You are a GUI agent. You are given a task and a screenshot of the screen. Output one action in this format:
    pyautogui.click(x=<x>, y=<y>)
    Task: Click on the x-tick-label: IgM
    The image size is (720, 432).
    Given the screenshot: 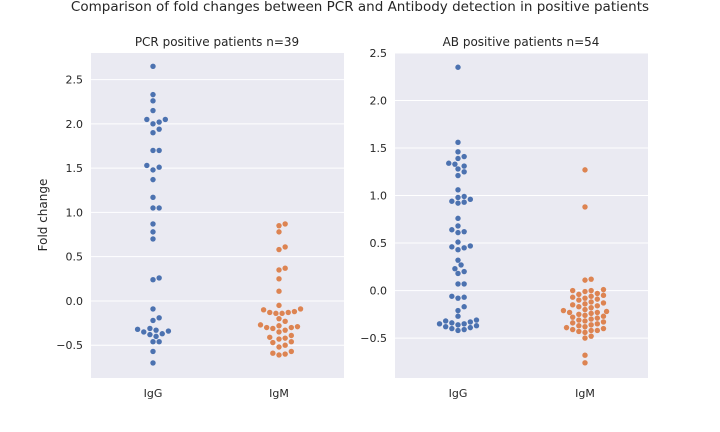 What is the action you would take?
    pyautogui.click(x=585, y=393)
    